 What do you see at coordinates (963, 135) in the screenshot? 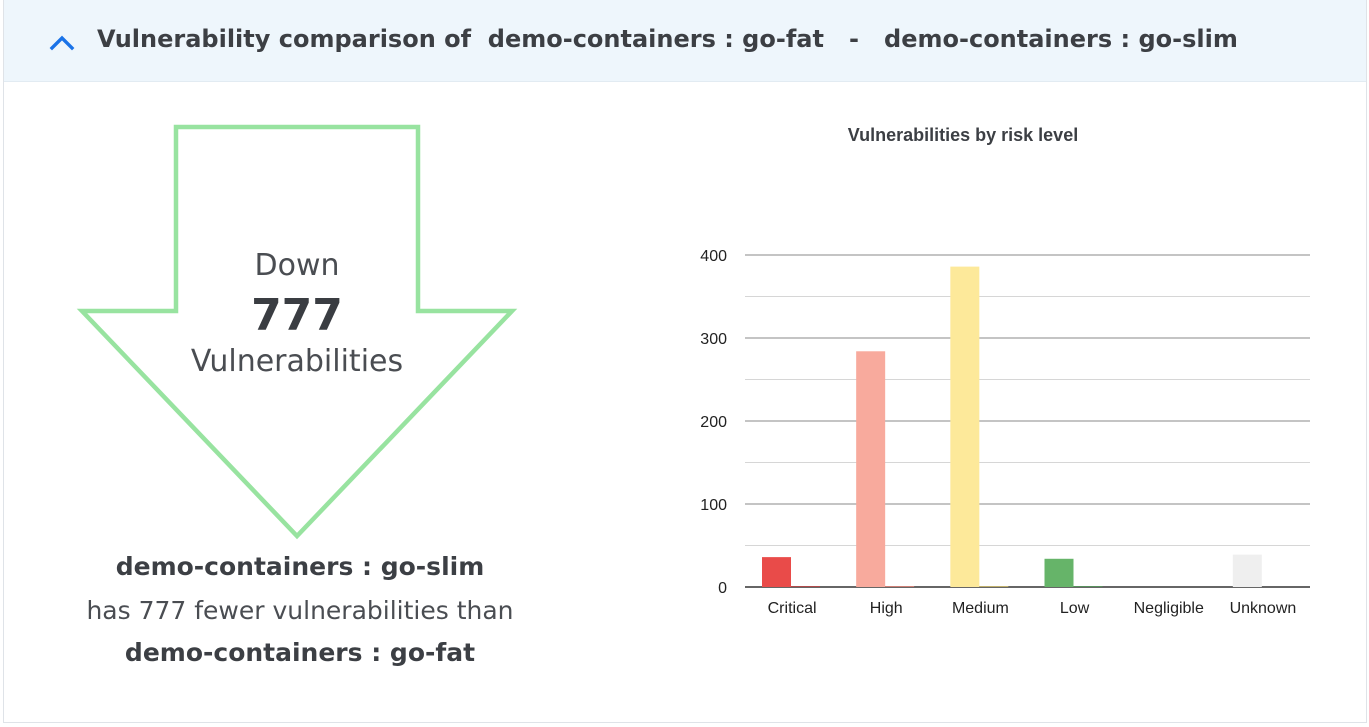
I see `chart-title: Vulnerabilities by risk level` at bounding box center [963, 135].